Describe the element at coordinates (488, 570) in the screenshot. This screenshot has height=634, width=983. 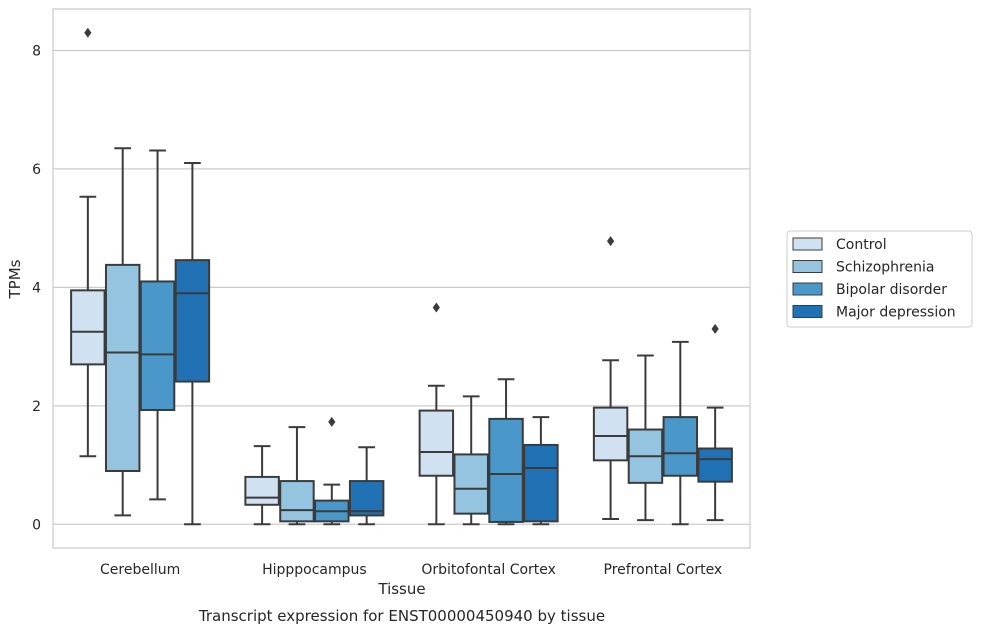
I see `x-tick-label: Orbitofontal Cortex` at that location.